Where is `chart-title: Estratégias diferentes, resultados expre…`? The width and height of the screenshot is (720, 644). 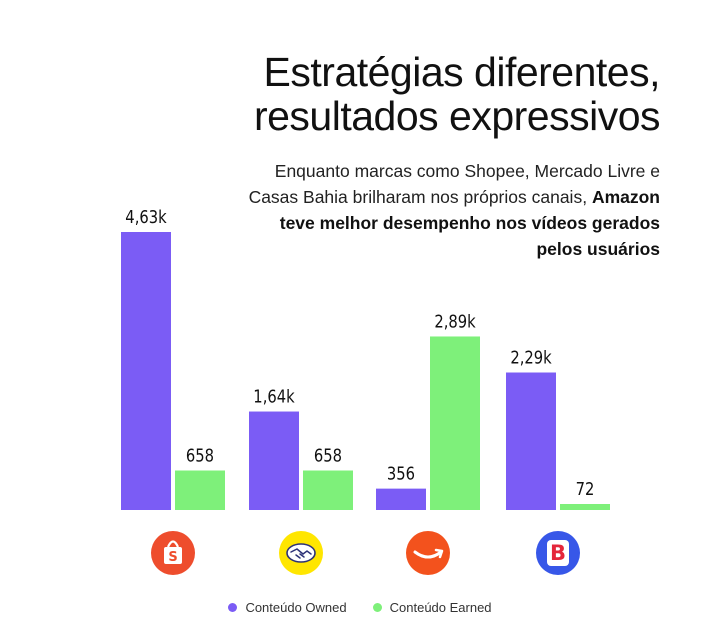 chart-title: Estratégias diferentes, resultados expre… is located at coordinates (425, 94).